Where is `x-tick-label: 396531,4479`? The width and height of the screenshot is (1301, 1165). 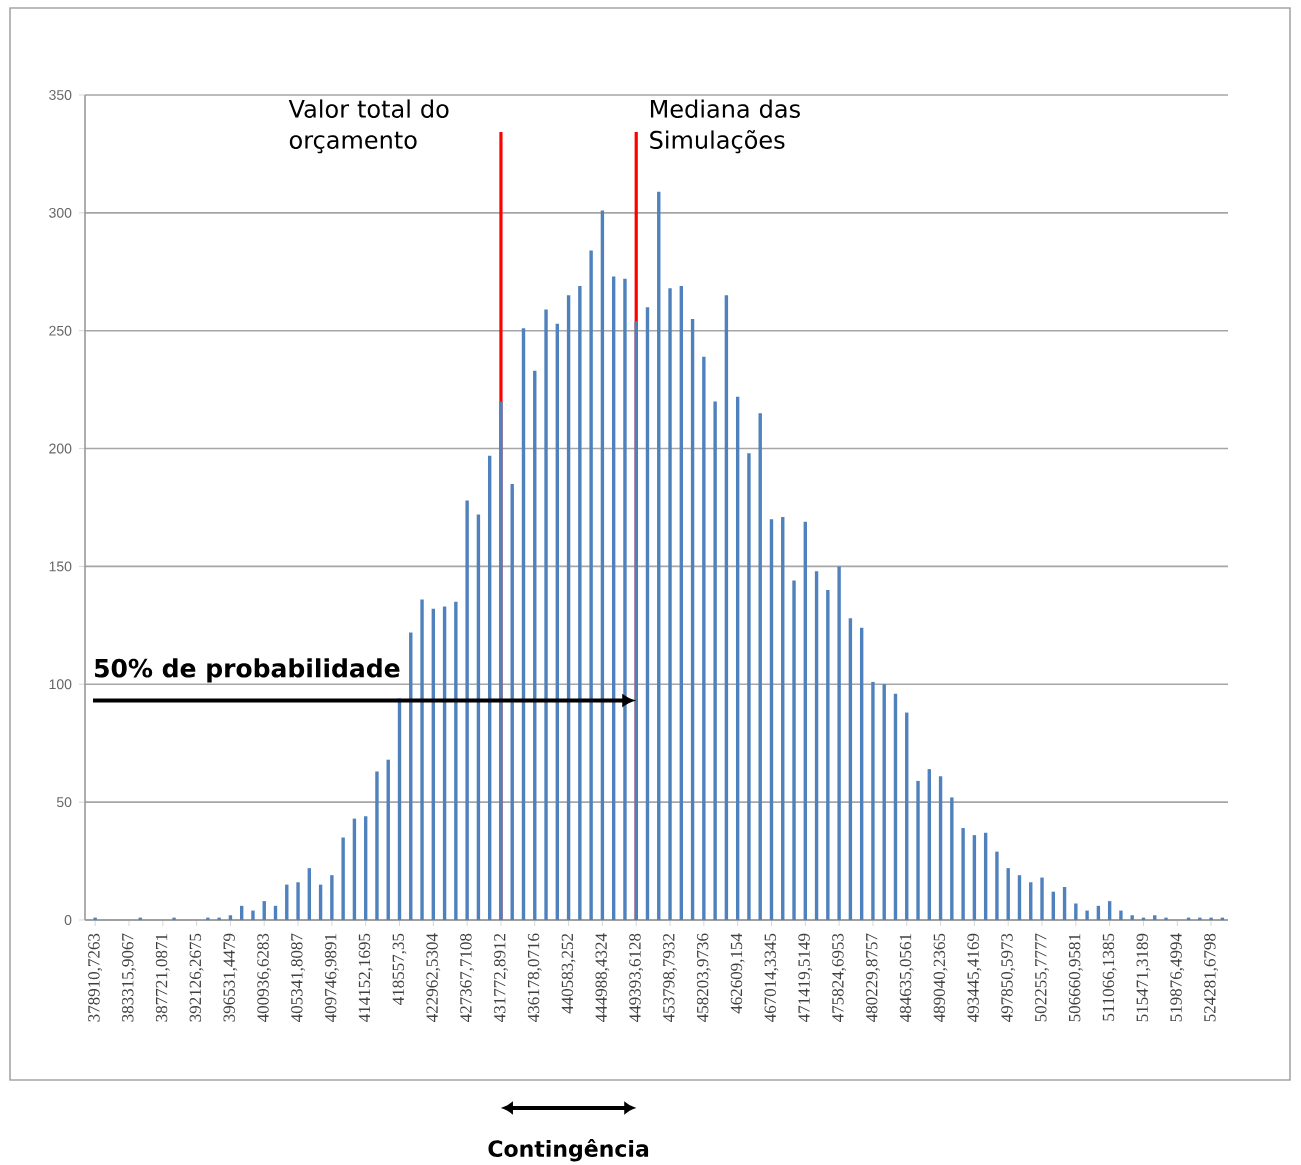
x-tick-label: 396531,4479 is located at coordinates (230, 977).